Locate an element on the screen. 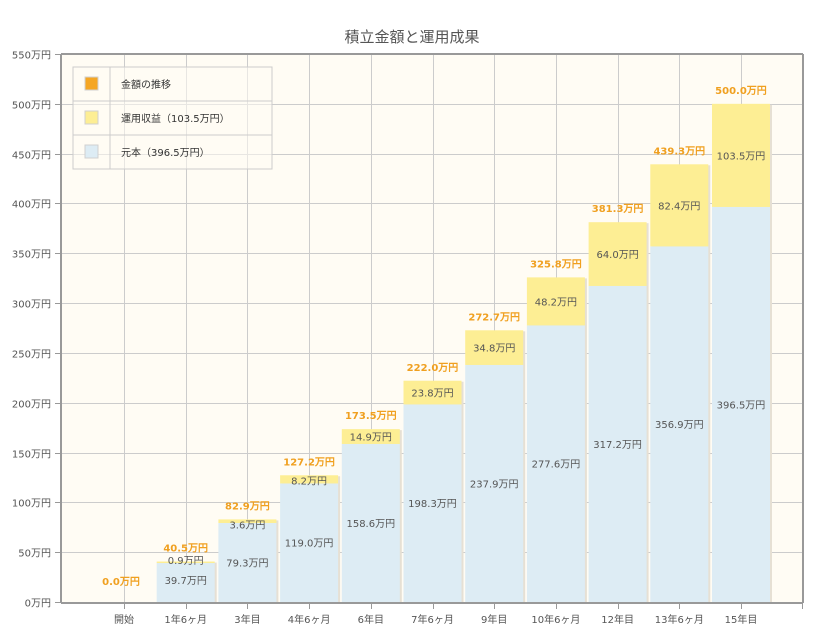 The height and width of the screenshot is (635, 816). legend-label-total: 金額の推移 is located at coordinates (146, 84).